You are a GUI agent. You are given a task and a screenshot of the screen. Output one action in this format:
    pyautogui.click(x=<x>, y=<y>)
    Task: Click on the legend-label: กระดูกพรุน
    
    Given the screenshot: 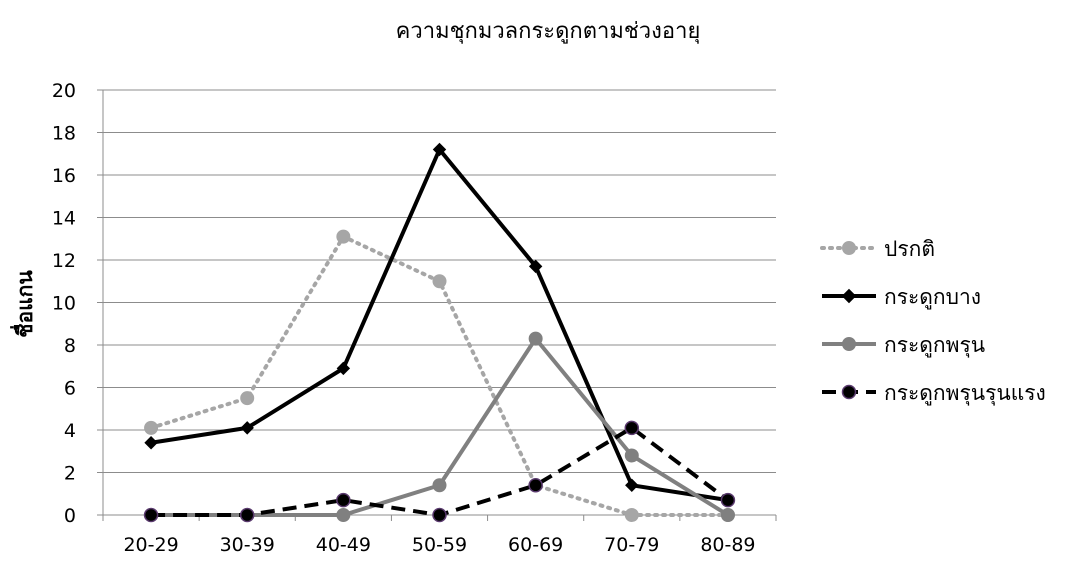 What is the action you would take?
    pyautogui.click(x=934, y=345)
    